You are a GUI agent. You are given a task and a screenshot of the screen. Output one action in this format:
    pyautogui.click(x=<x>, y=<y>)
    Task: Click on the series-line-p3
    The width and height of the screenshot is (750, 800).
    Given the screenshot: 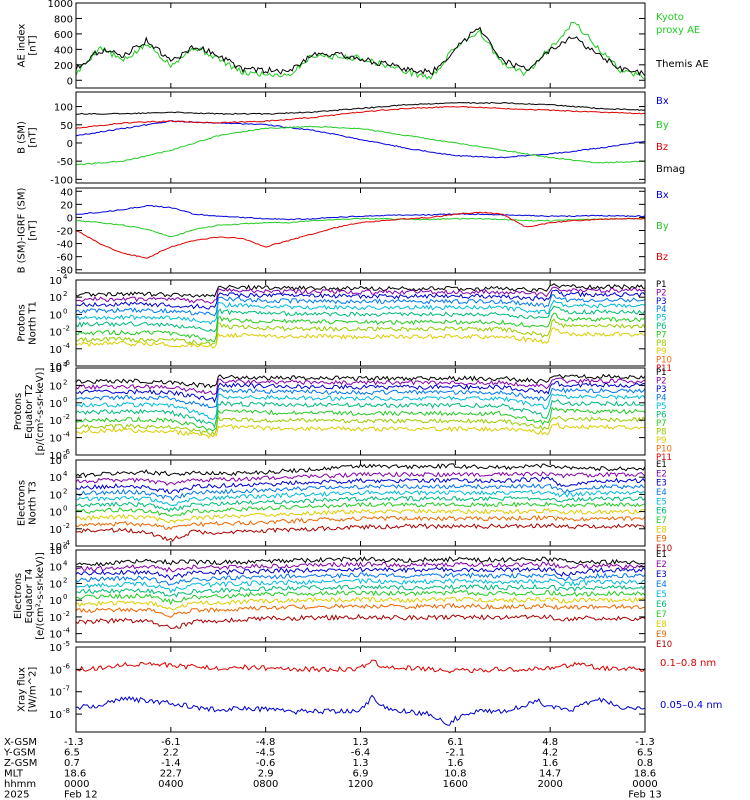 What is the action you would take?
    pyautogui.click(x=360, y=392)
    